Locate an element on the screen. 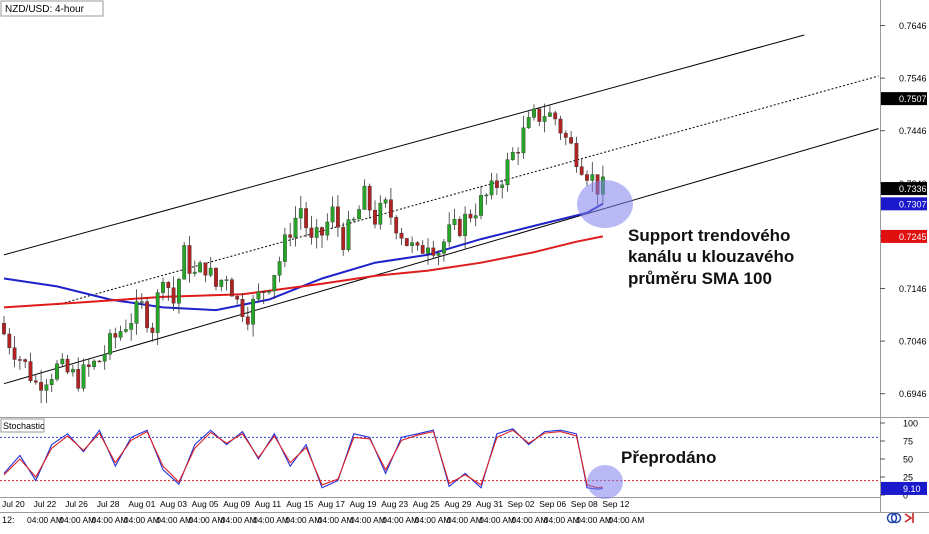 This screenshot has height=534, width=929. price-badges: 0.7507 0.7336 0.7307 0.7245 9.10 is located at coordinates (904, 293).